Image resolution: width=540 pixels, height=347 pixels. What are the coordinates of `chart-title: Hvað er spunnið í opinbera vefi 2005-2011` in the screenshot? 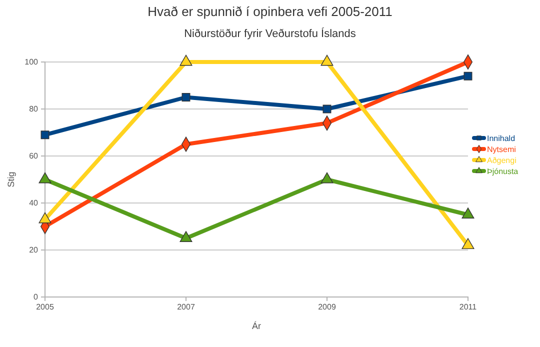 It's located at (270, 11).